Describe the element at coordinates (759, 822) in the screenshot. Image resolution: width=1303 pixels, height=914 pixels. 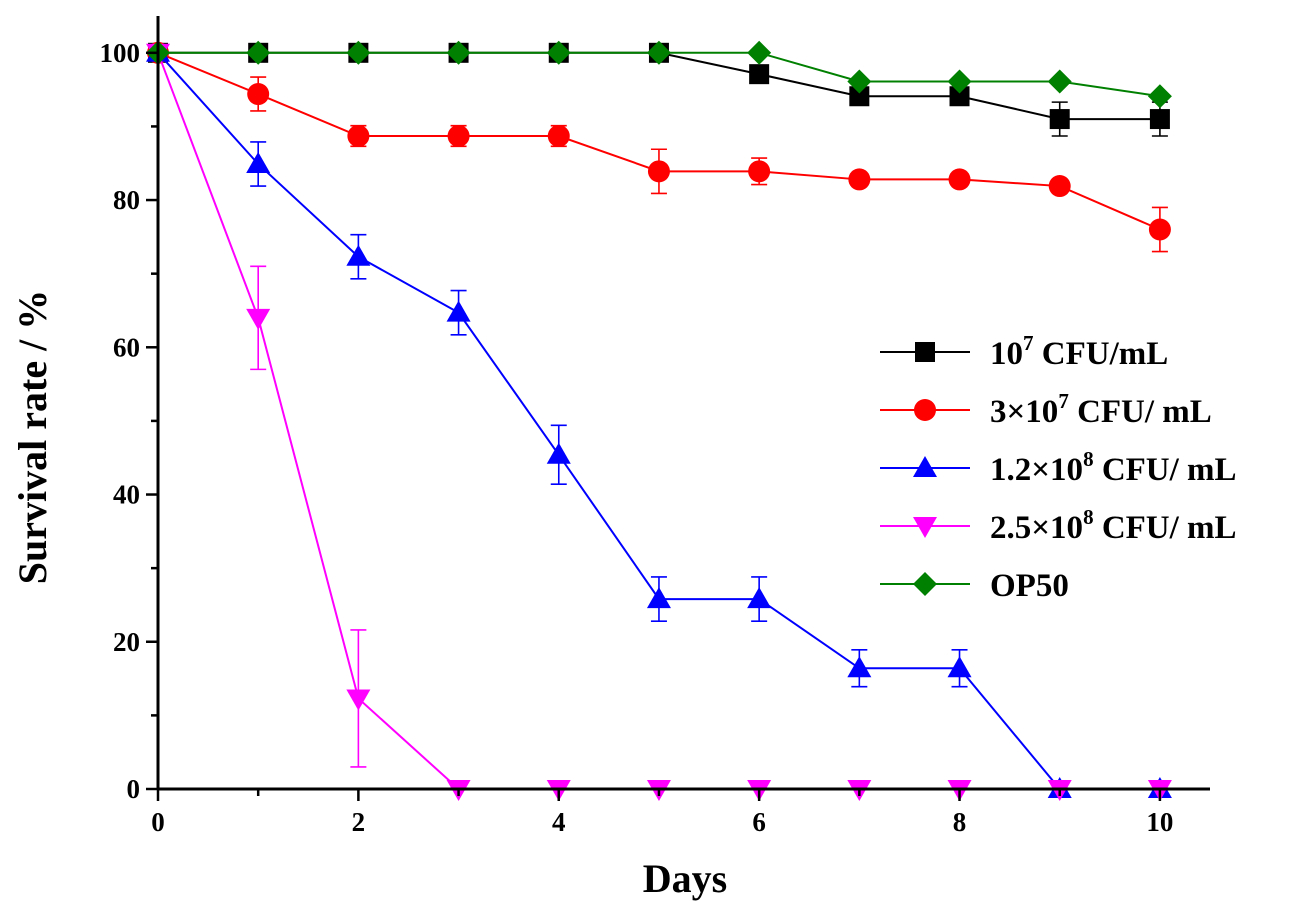
I see `x-tick-label: 6` at that location.